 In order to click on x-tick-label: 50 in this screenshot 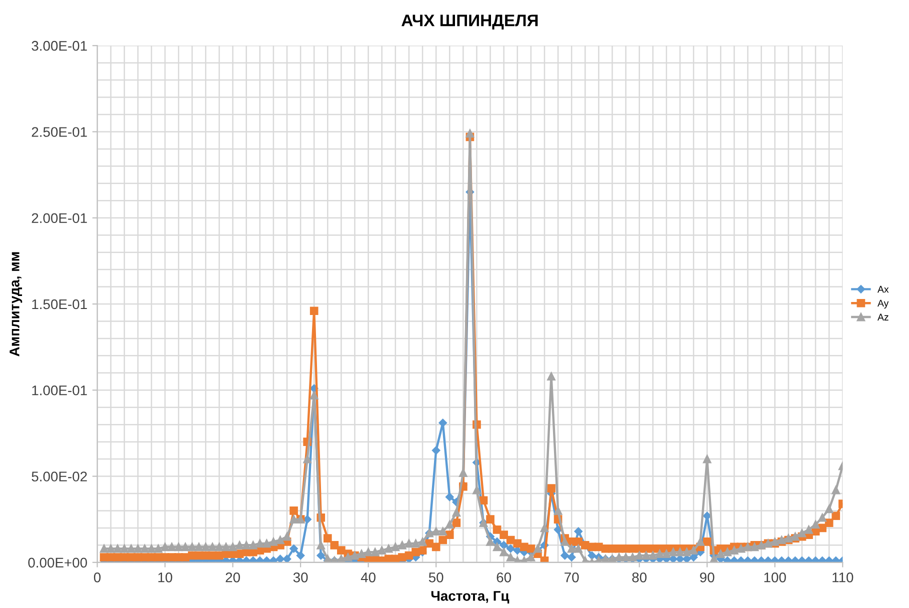, I will do `click(436, 577)`.